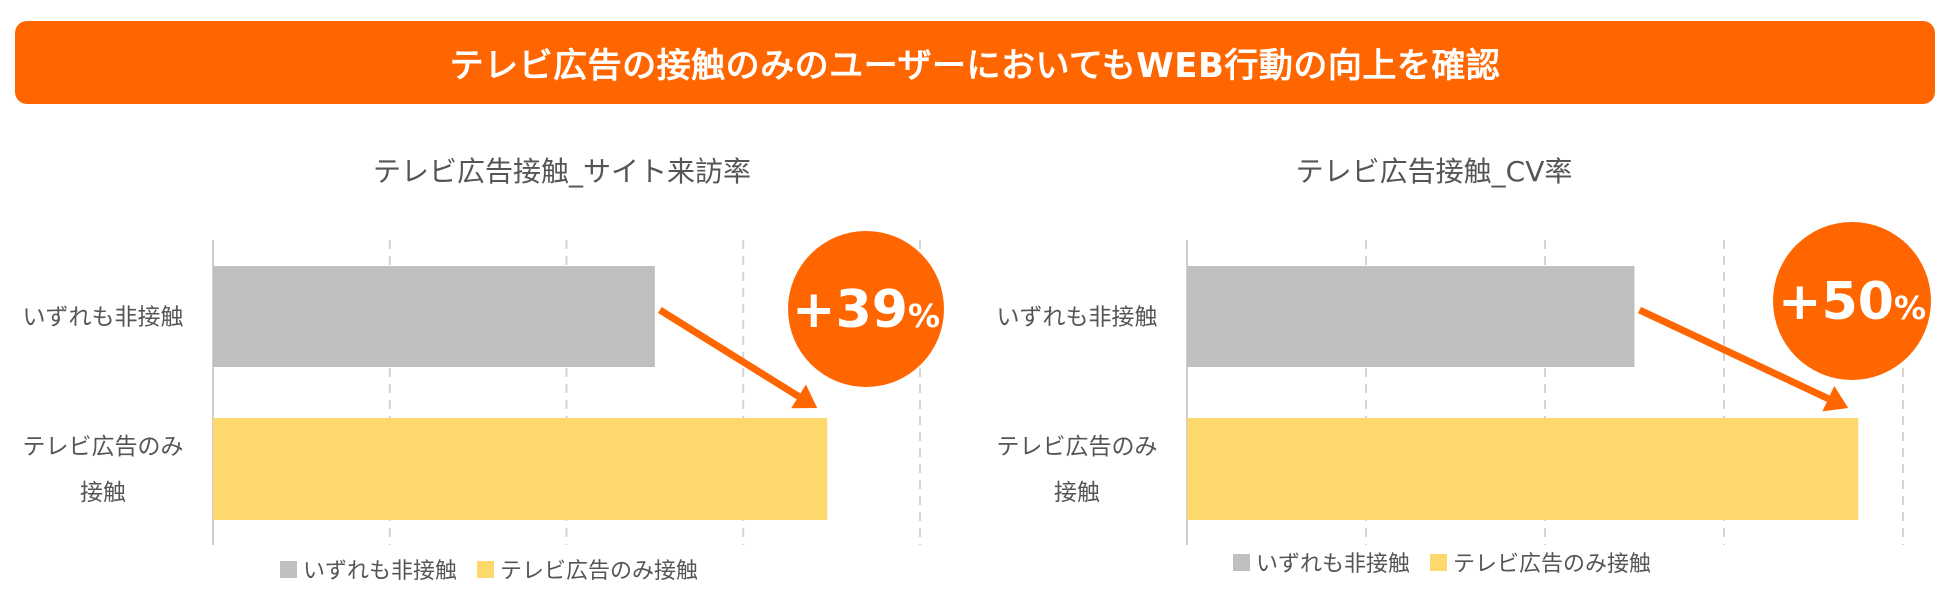  I want to click on chart-title-site-visit: テレビ広告接触_サイト来訪率, so click(561, 171).